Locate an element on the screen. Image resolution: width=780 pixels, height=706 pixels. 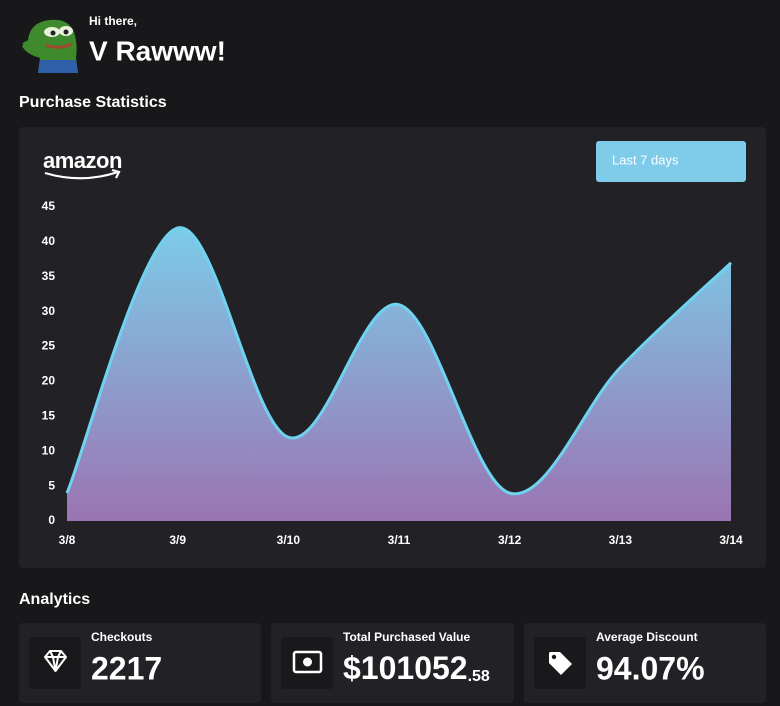
range-button is located at coordinates (671, 161).